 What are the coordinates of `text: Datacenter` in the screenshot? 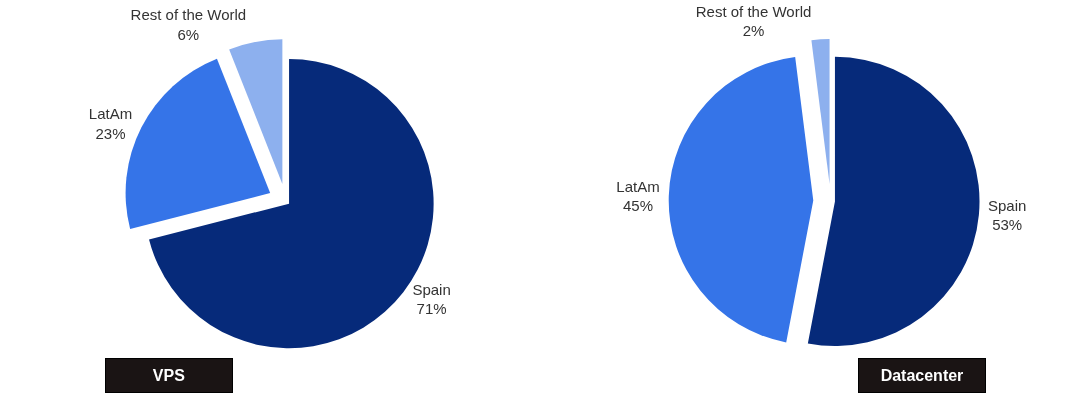 It's located at (922, 375).